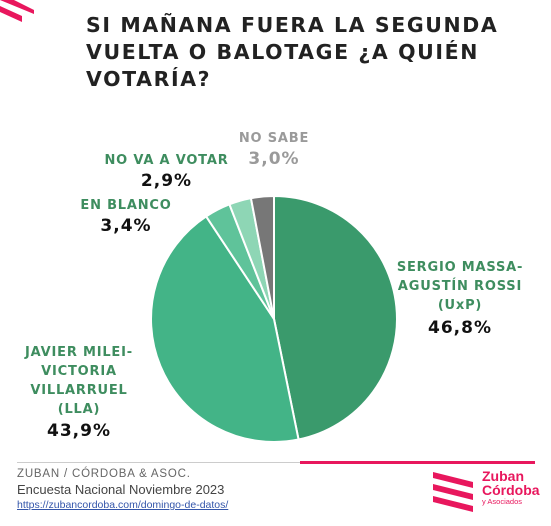 This screenshot has width=551, height=526. Describe the element at coordinates (17, 11) in the screenshot. I see `corner-accent-mark` at that location.